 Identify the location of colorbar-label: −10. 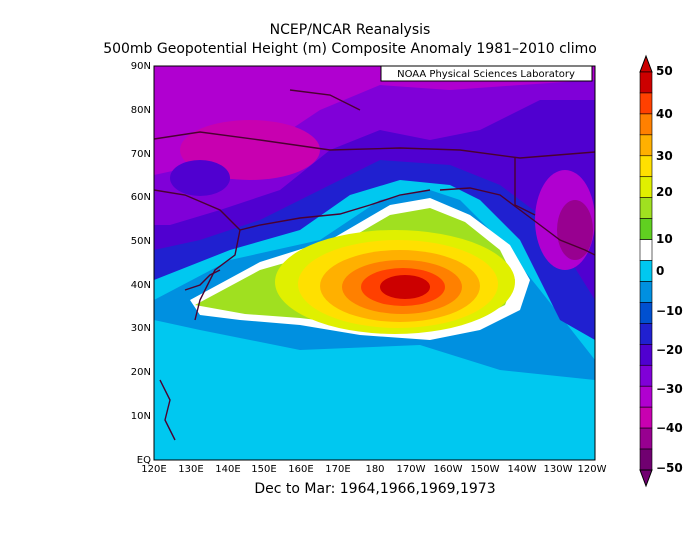
(669, 311).